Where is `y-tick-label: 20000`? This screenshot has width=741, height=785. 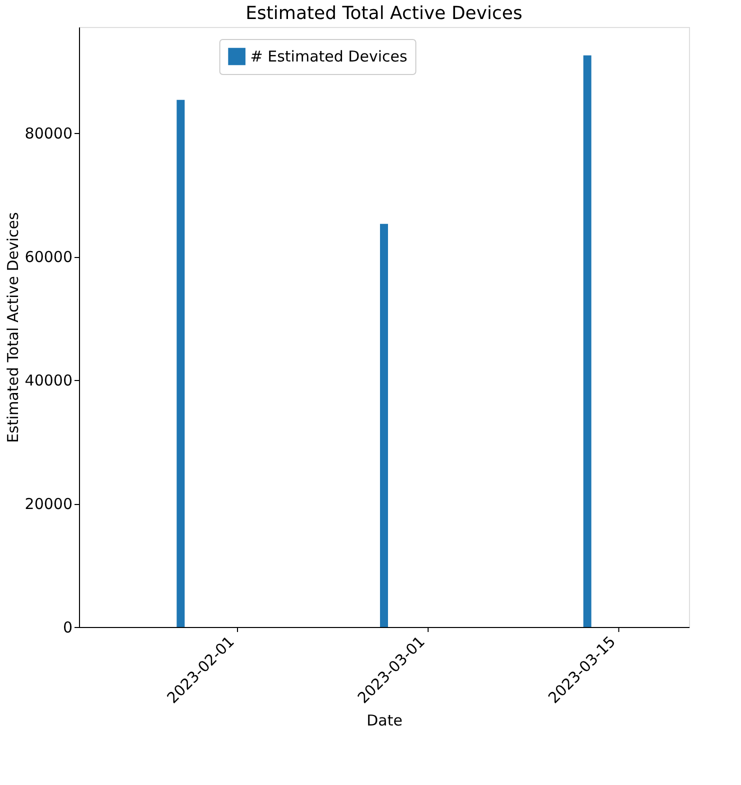
y-tick-label: 20000 is located at coordinates (48, 504).